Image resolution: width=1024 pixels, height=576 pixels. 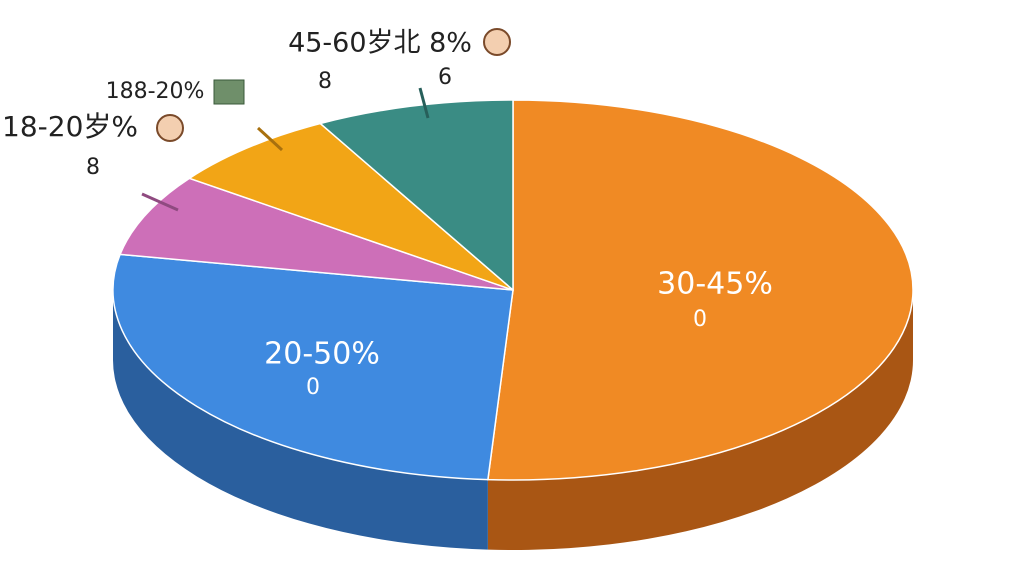 I want to click on slice-label: 45-60岁北 8%, so click(x=380, y=43).